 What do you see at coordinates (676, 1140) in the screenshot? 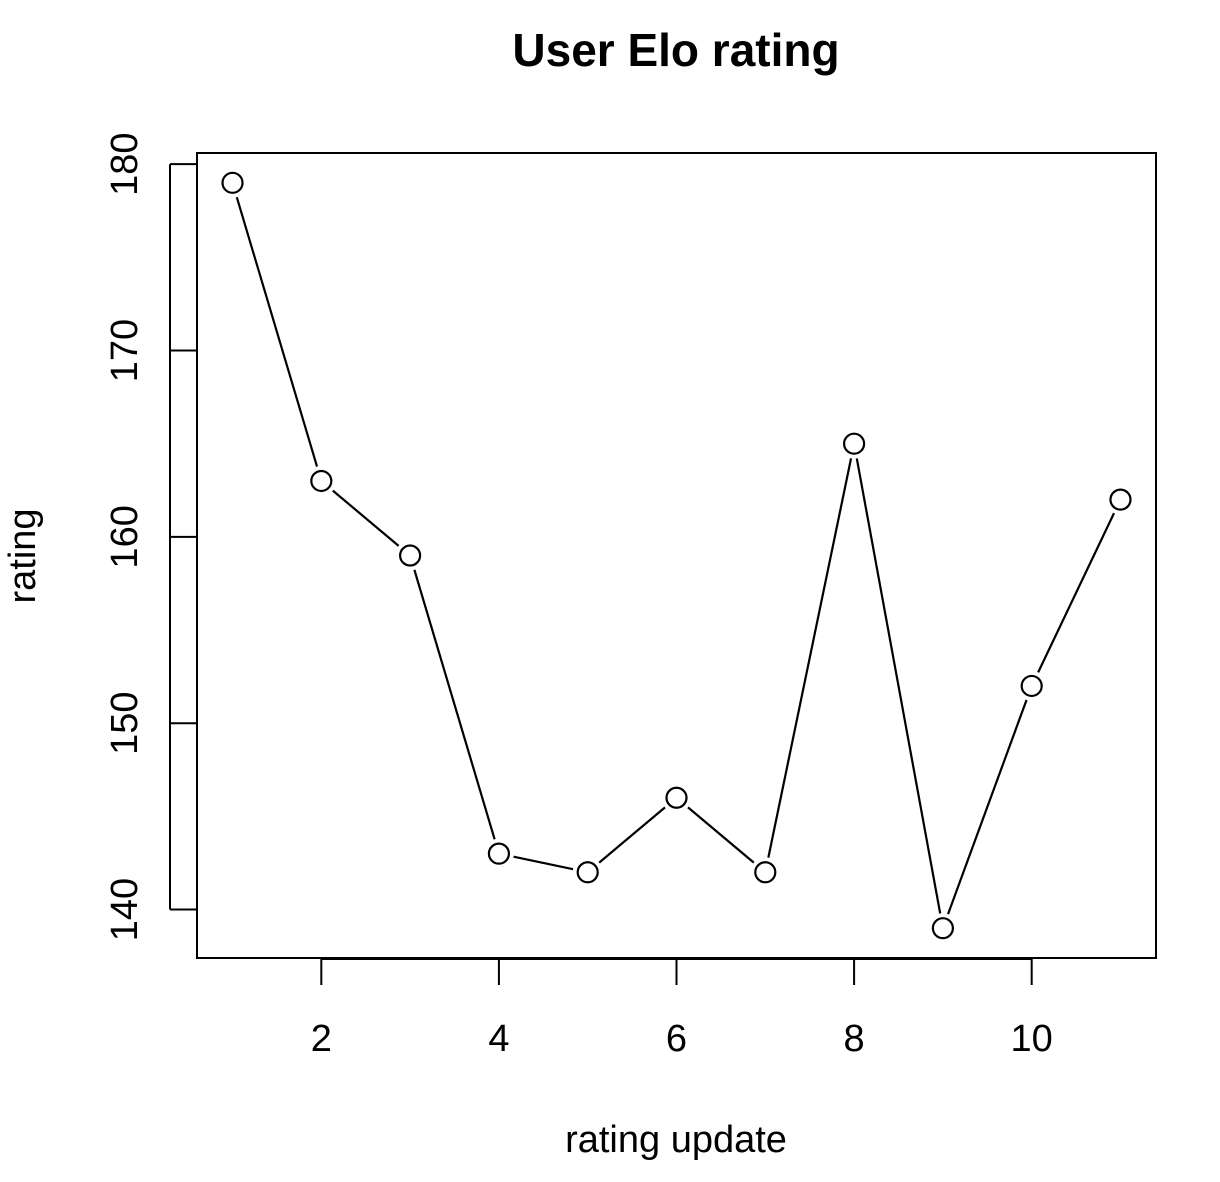
I see `x-axis-label: rating update` at bounding box center [676, 1140].